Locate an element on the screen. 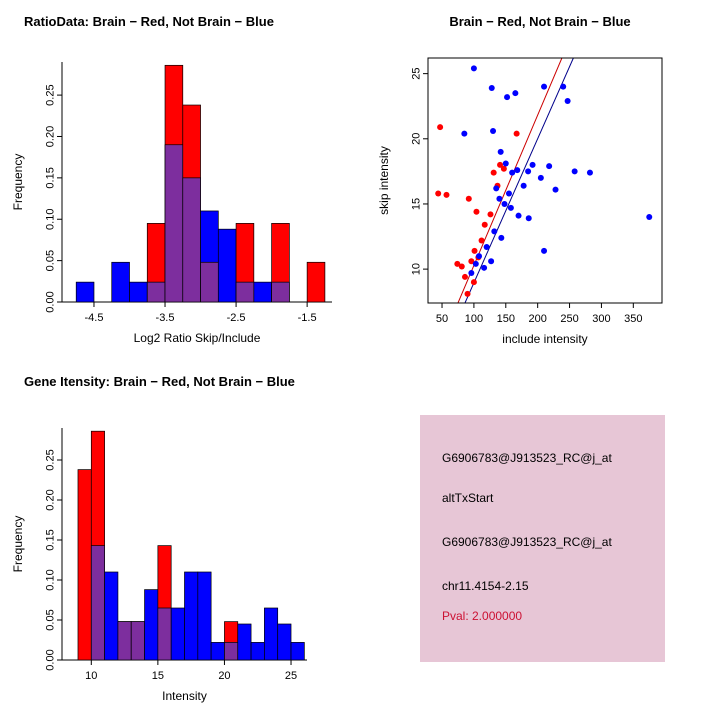 Image resolution: width=720 pixels, height=720 pixels. x-tick-label: 15 is located at coordinates (158, 676).